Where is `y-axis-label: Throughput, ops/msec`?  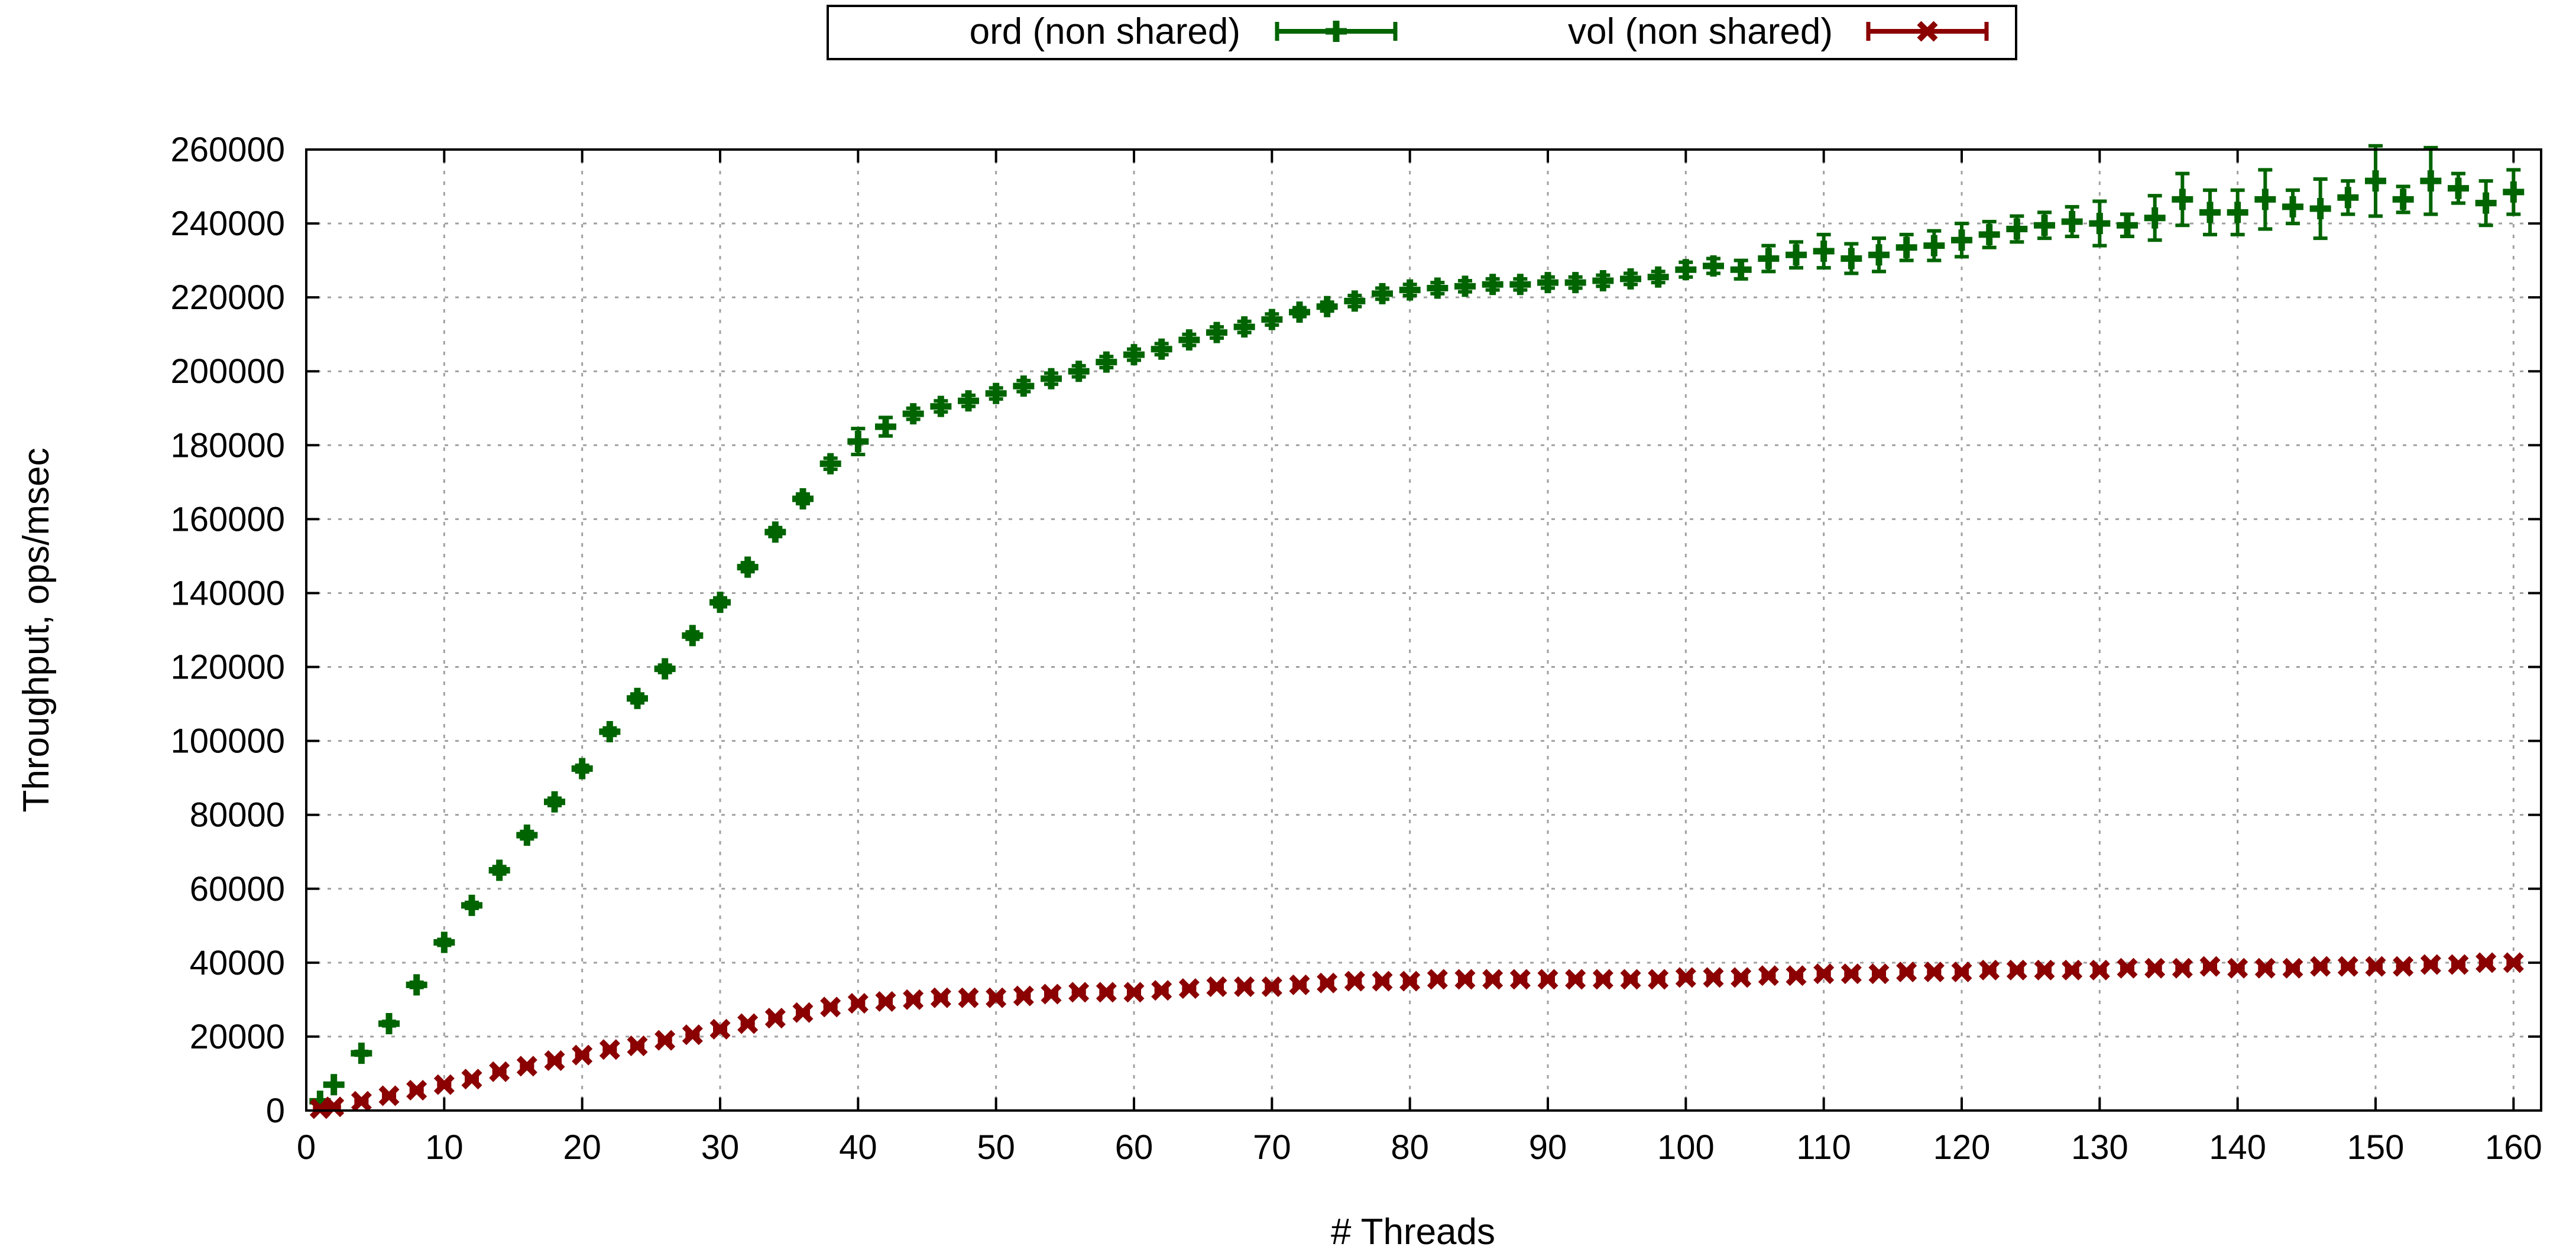
y-axis-label: Throughput, ops/msec is located at coordinates (36, 630).